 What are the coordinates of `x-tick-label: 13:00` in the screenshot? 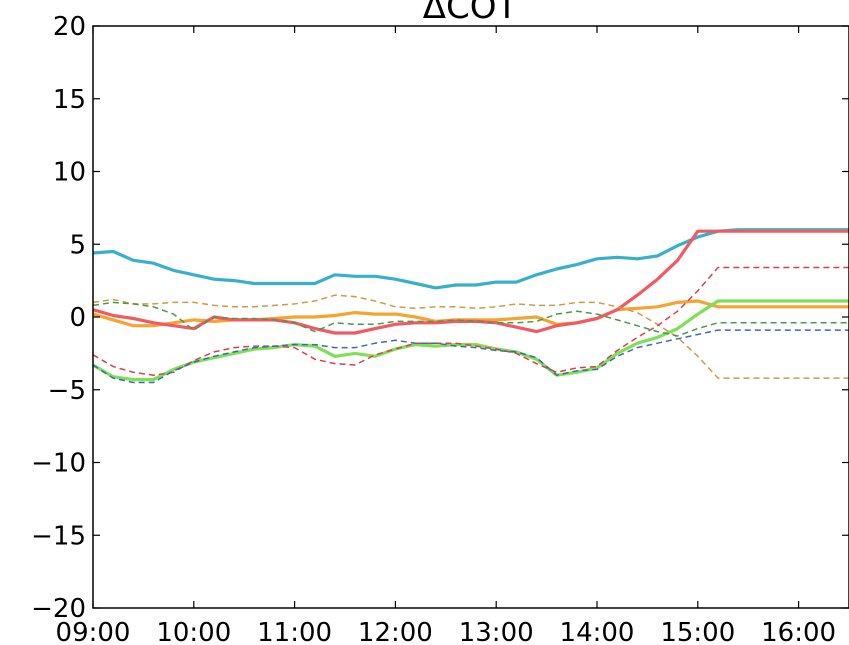 It's located at (496, 631).